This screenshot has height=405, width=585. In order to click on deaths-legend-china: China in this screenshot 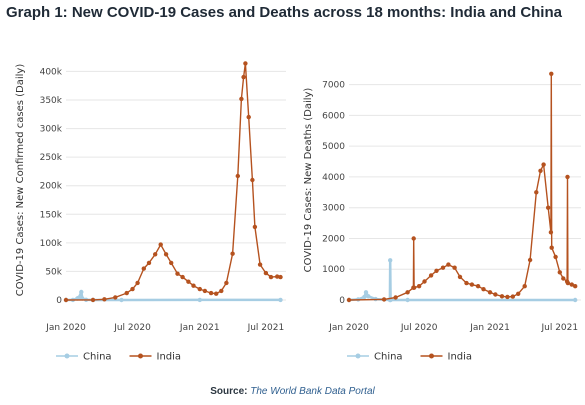, I will do `click(375, 357)`.